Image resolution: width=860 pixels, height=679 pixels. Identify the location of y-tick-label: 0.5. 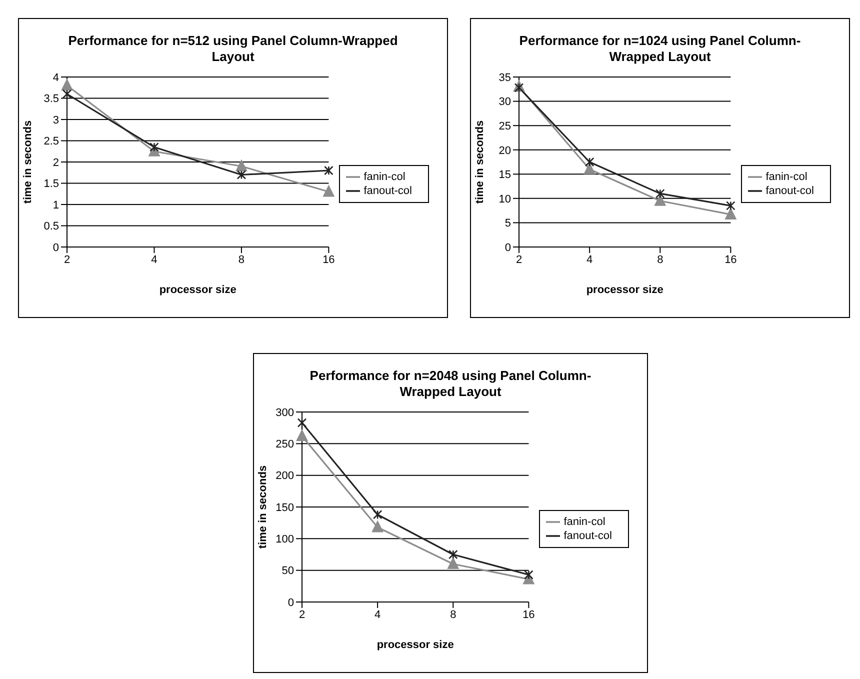
(51, 226).